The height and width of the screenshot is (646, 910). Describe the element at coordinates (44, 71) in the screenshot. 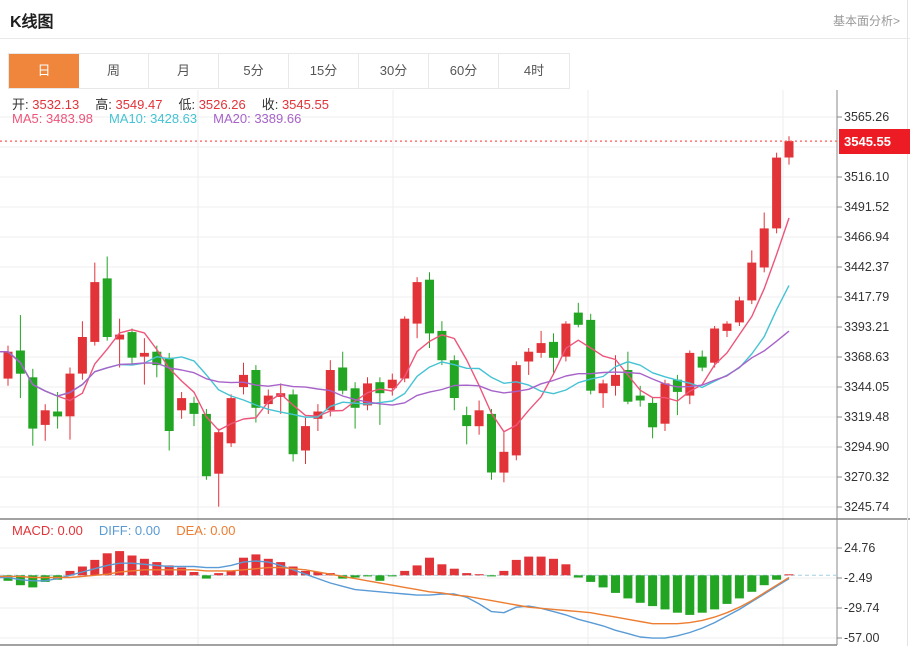

I see `tab-日: 日` at that location.